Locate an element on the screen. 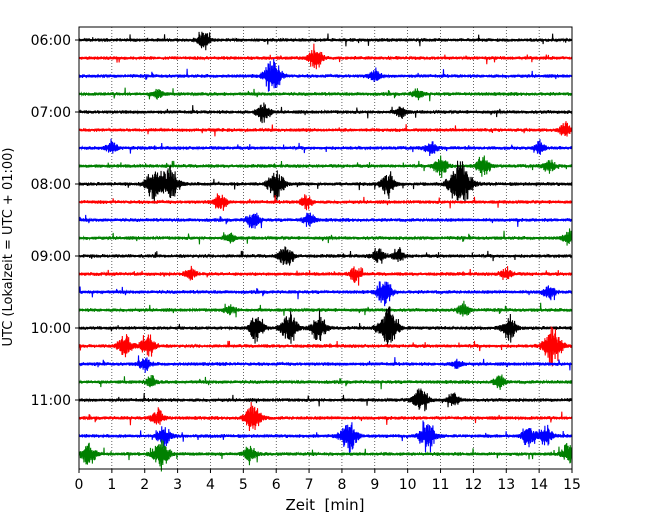 Image resolution: width=650 pixels, height=520 pixels. y-tick-label: 09:00 is located at coordinates (51, 257).